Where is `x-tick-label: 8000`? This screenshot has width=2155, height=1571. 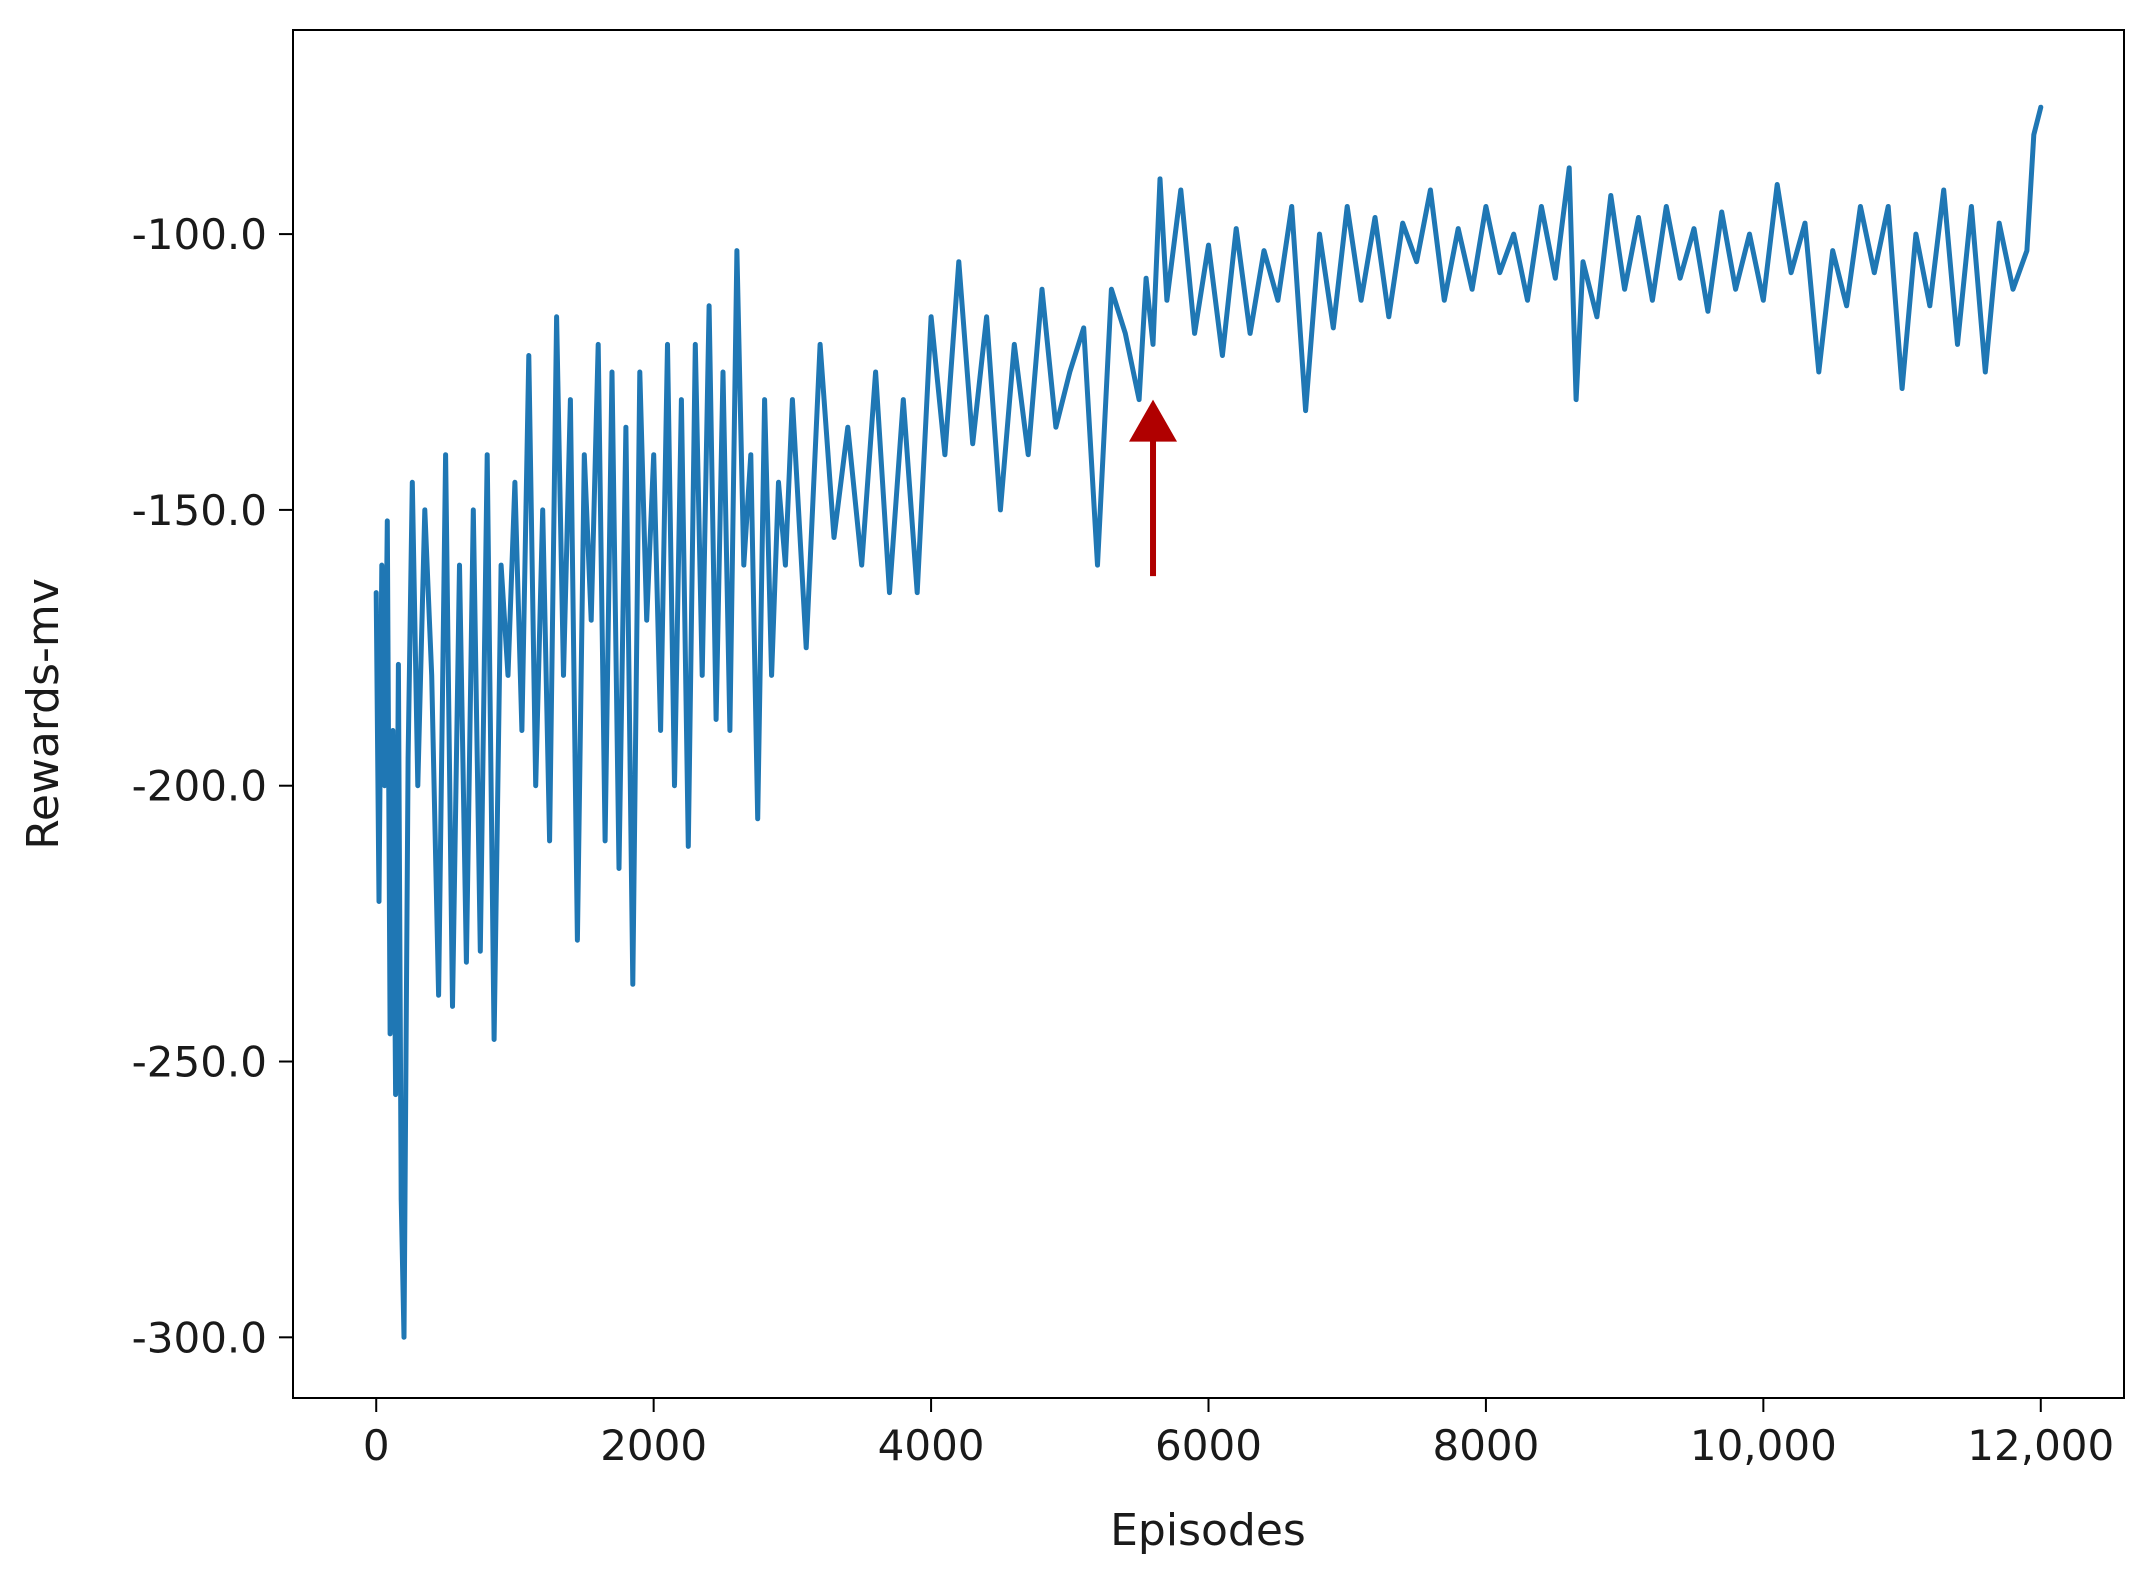 x-tick-label: 8000 is located at coordinates (1485, 1445).